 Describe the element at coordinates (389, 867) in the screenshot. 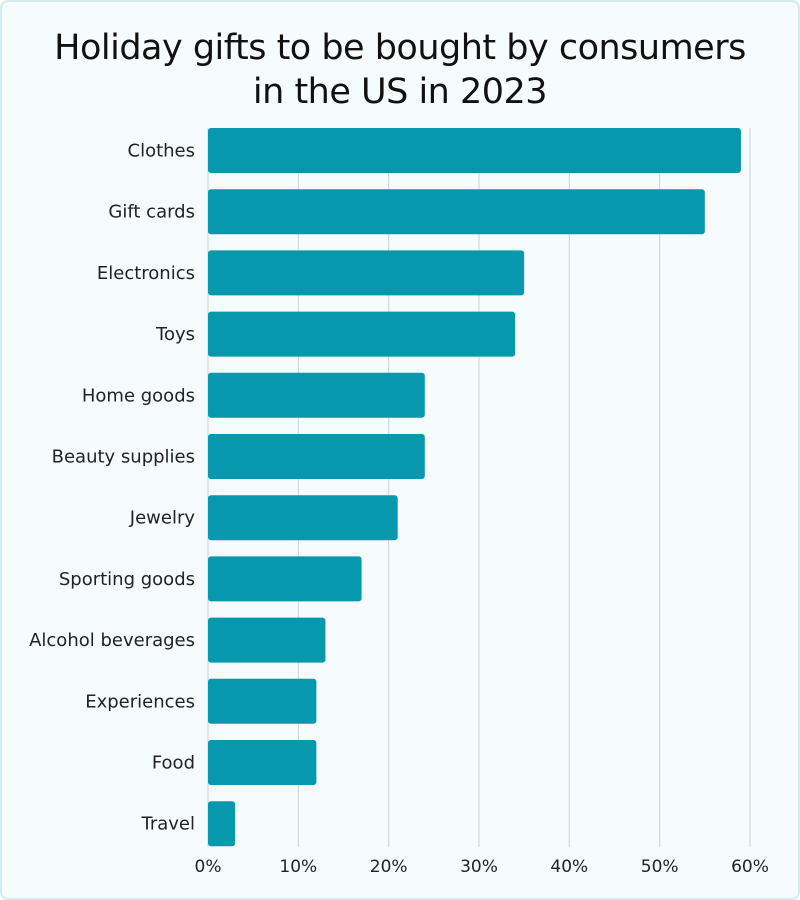

I see `x-tick-label: 20%` at that location.